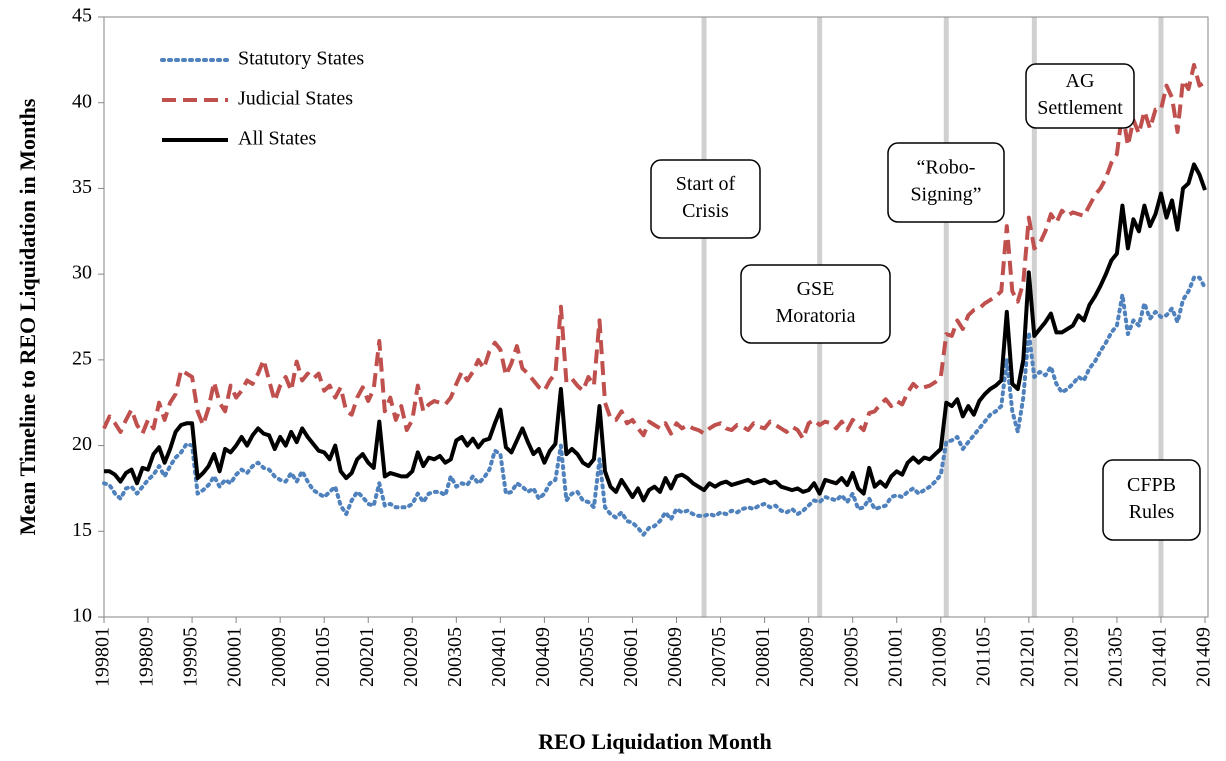 Image resolution: width=1226 pixels, height=761 pixels. Describe the element at coordinates (1080, 108) in the screenshot. I see `annotation-text: Settlement` at that location.